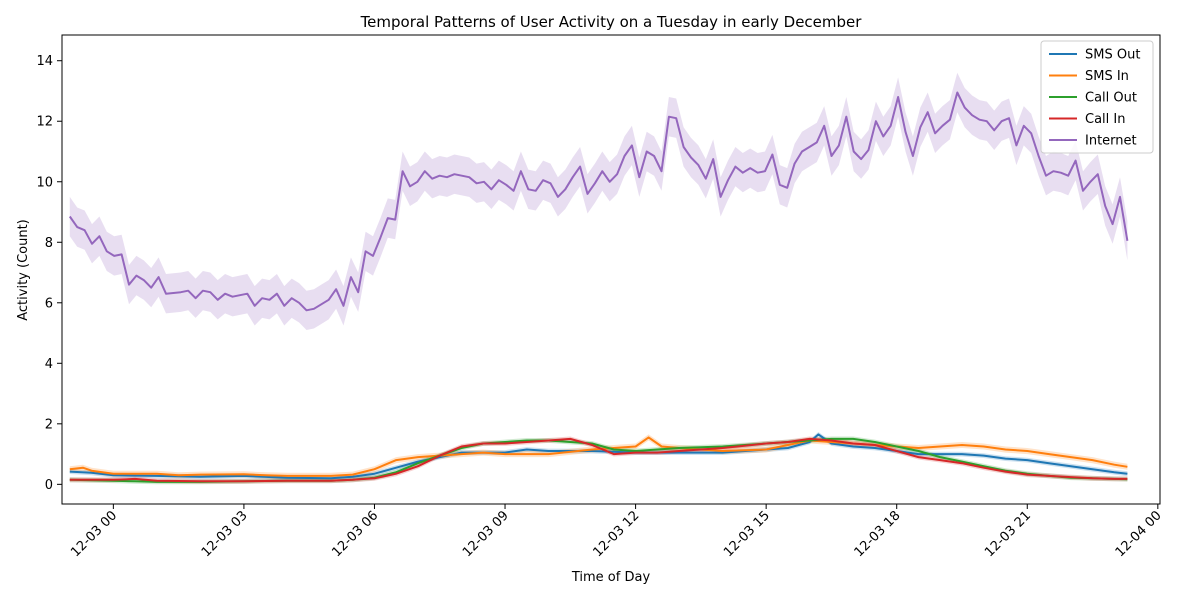 Image resolution: width=1200 pixels, height=600 pixels. I want to click on y-tick-label: 6, so click(49, 303).